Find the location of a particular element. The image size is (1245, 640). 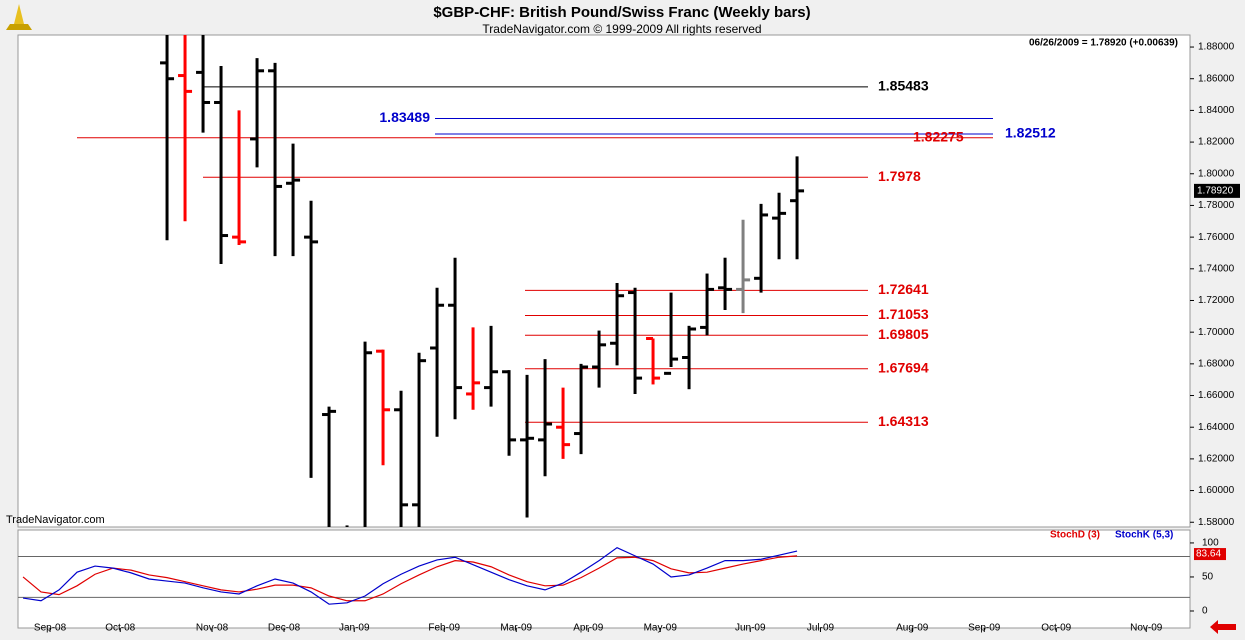

legend-entry: StochD (3) is located at coordinates (1075, 535).